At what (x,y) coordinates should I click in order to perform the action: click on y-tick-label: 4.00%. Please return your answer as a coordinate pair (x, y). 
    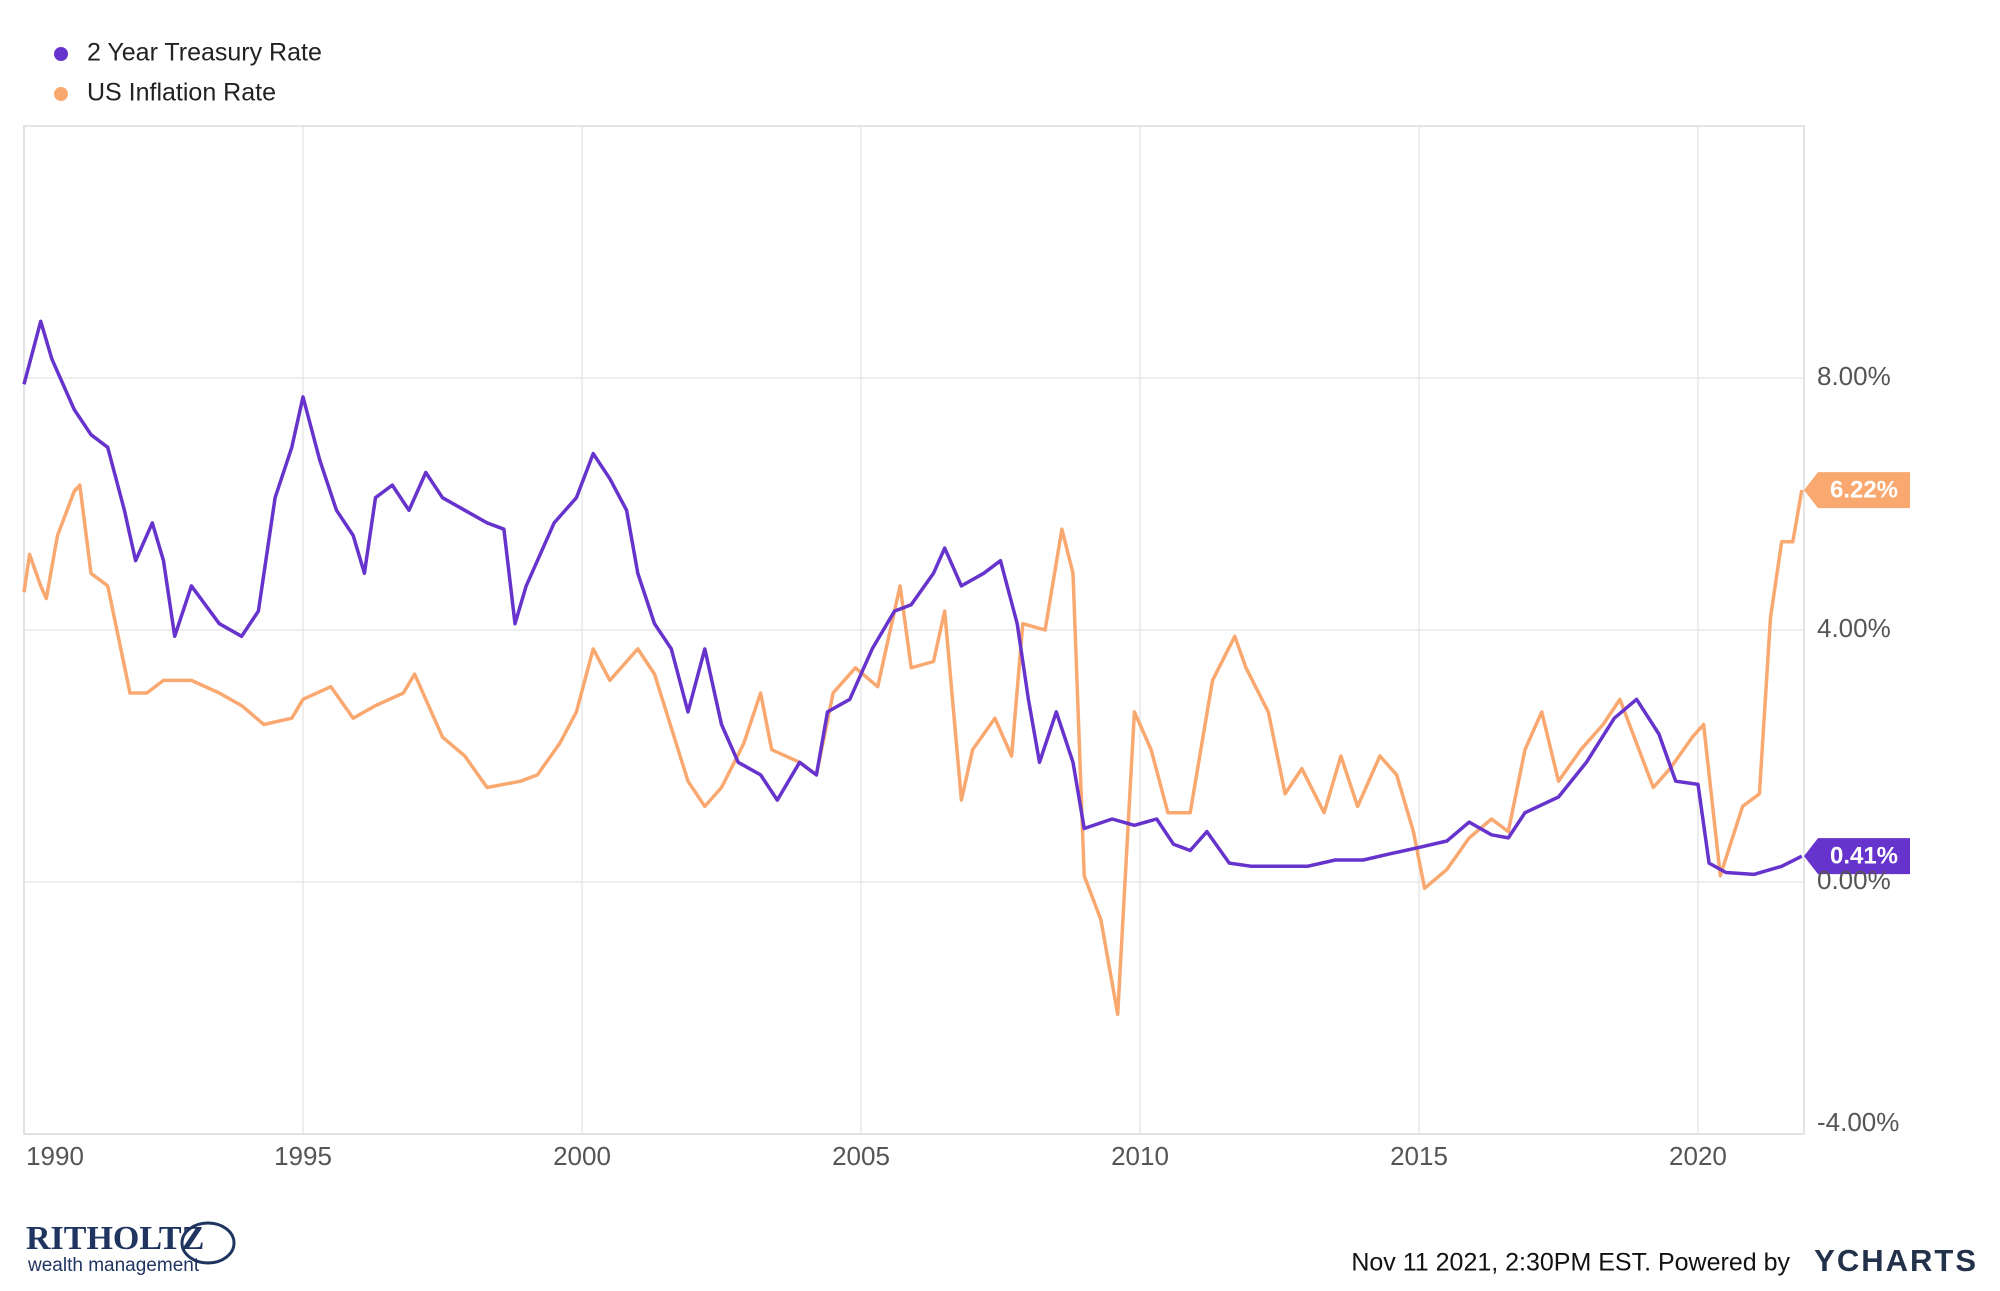
    Looking at the image, I should click on (1854, 628).